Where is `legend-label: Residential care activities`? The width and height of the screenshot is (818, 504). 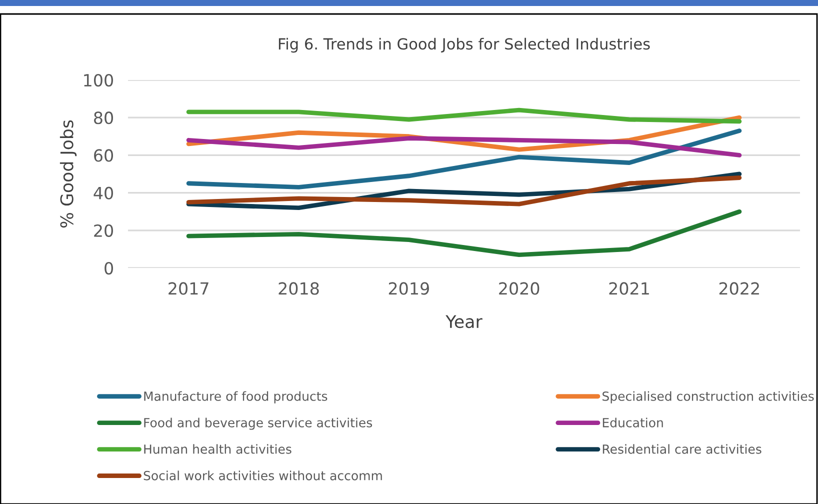 legend-label: Residential care activities is located at coordinates (682, 449).